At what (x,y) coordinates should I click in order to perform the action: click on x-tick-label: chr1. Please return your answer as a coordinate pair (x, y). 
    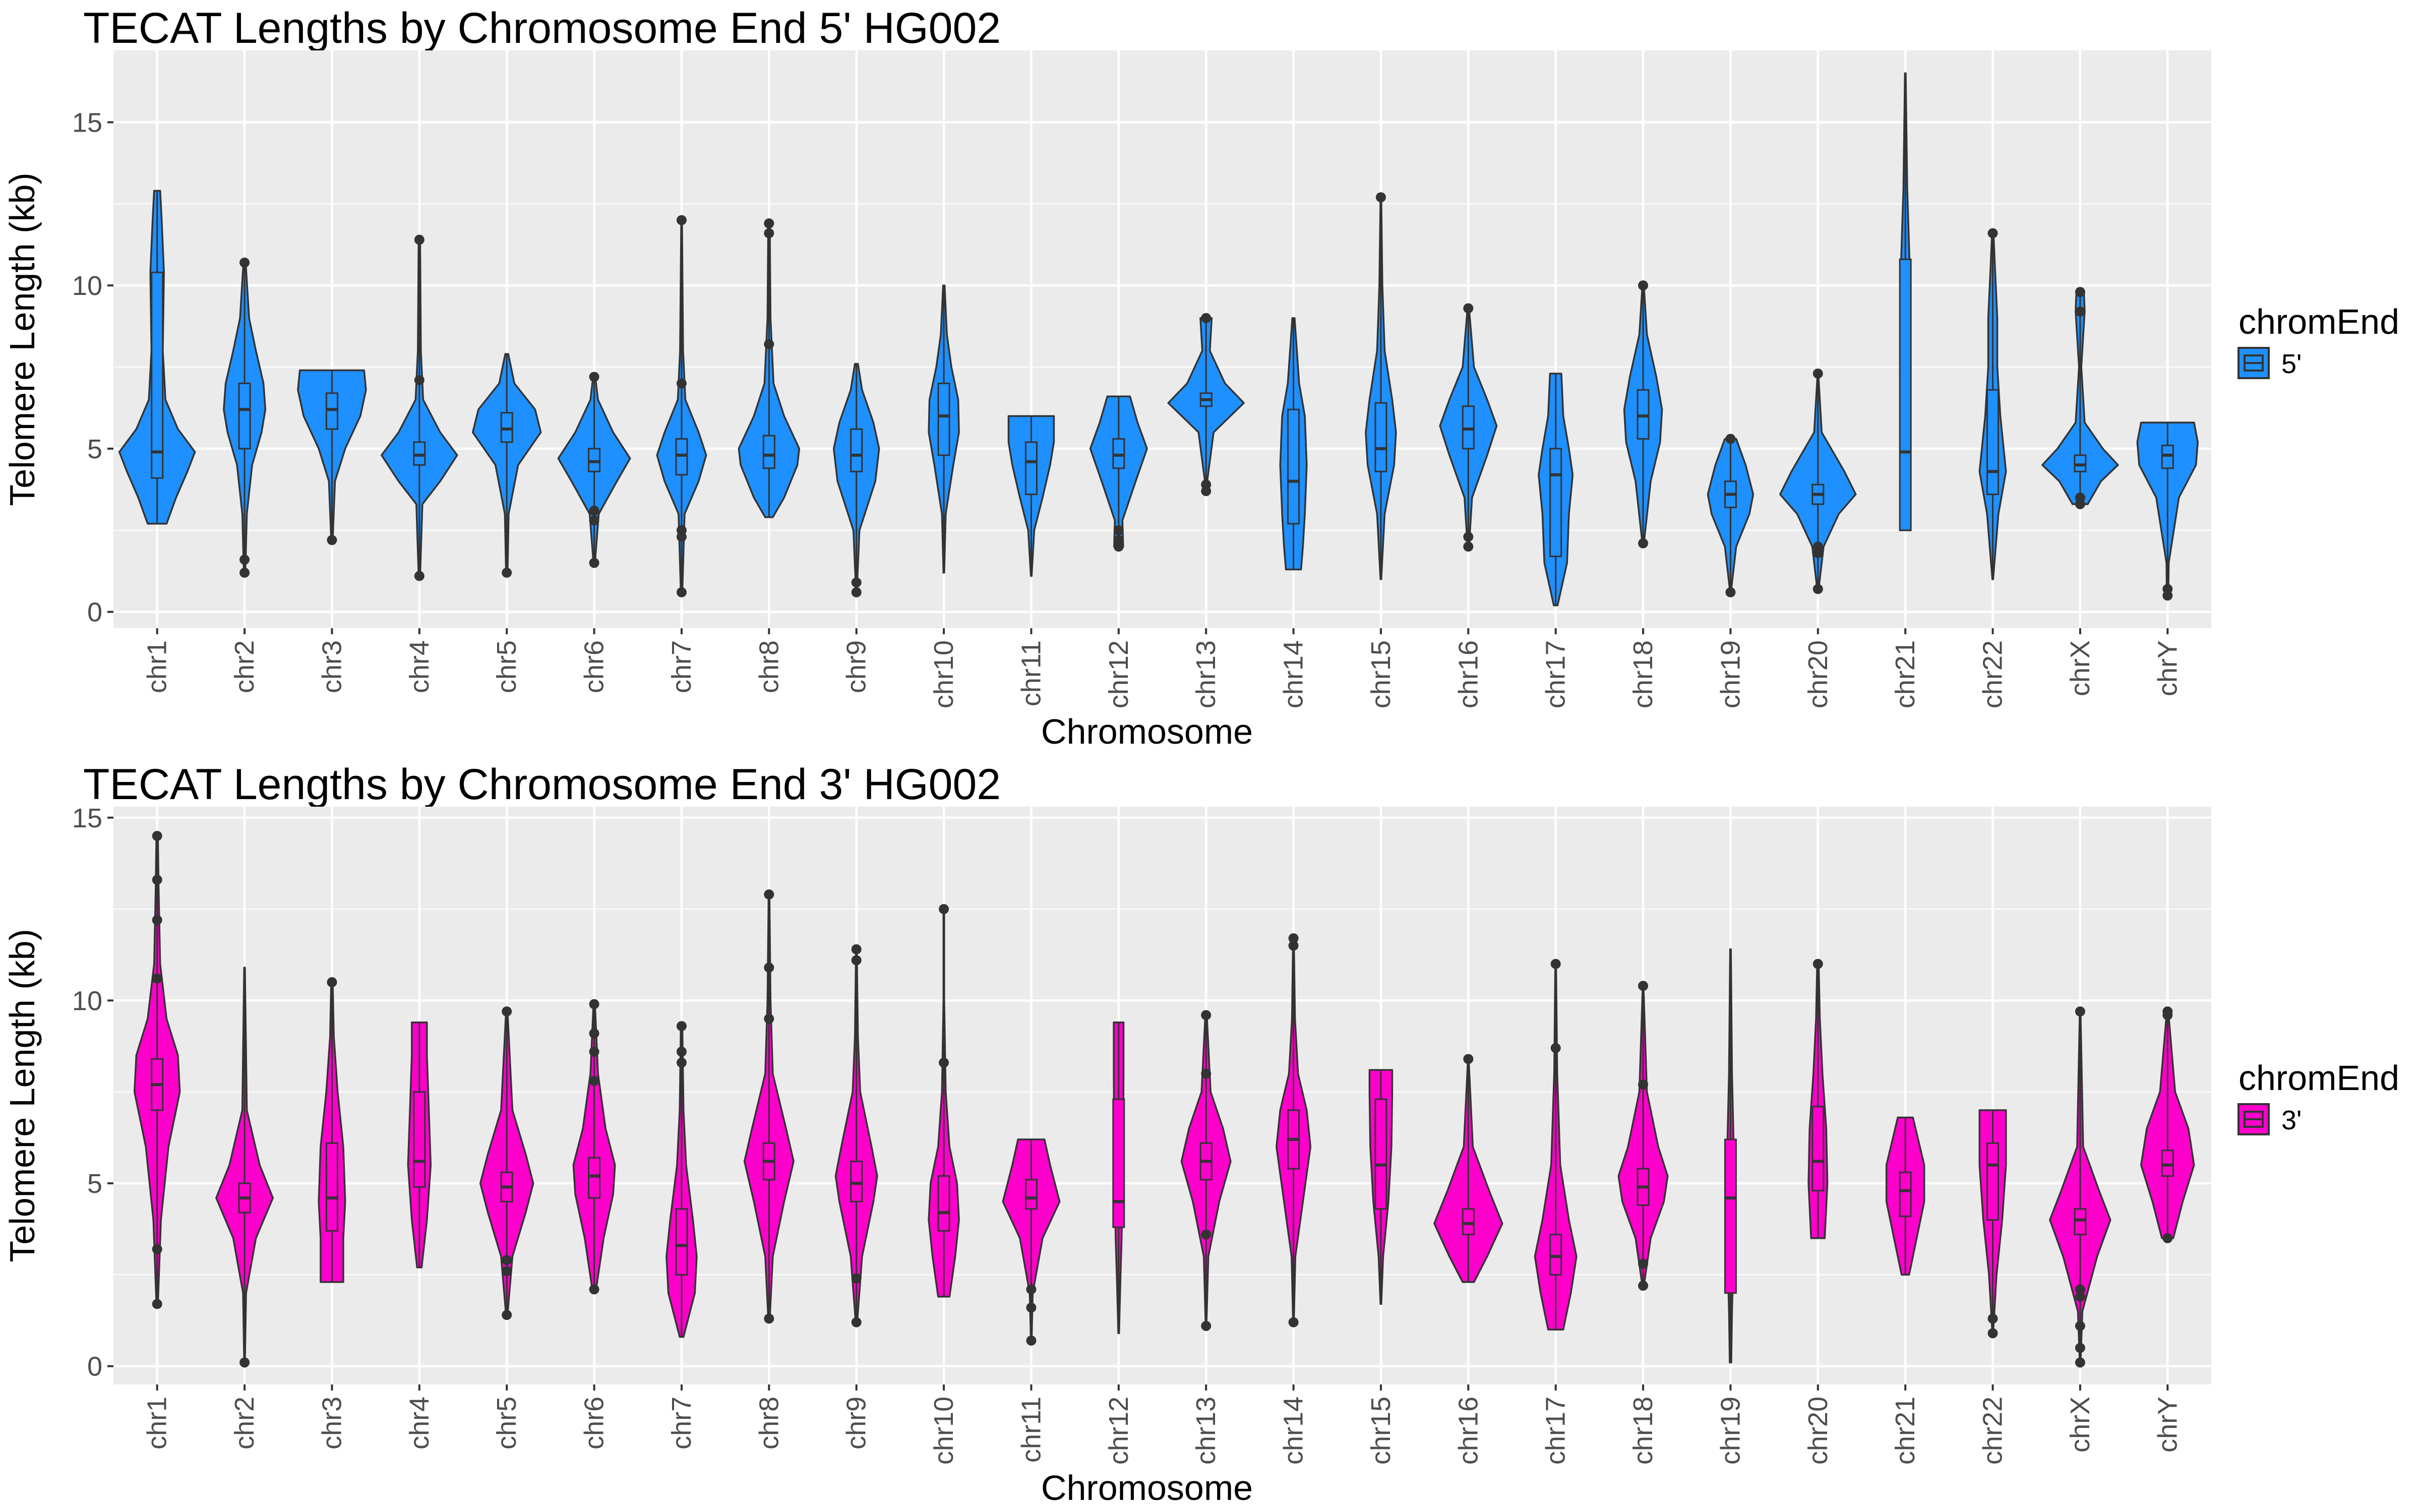
    Looking at the image, I should click on (157, 1423).